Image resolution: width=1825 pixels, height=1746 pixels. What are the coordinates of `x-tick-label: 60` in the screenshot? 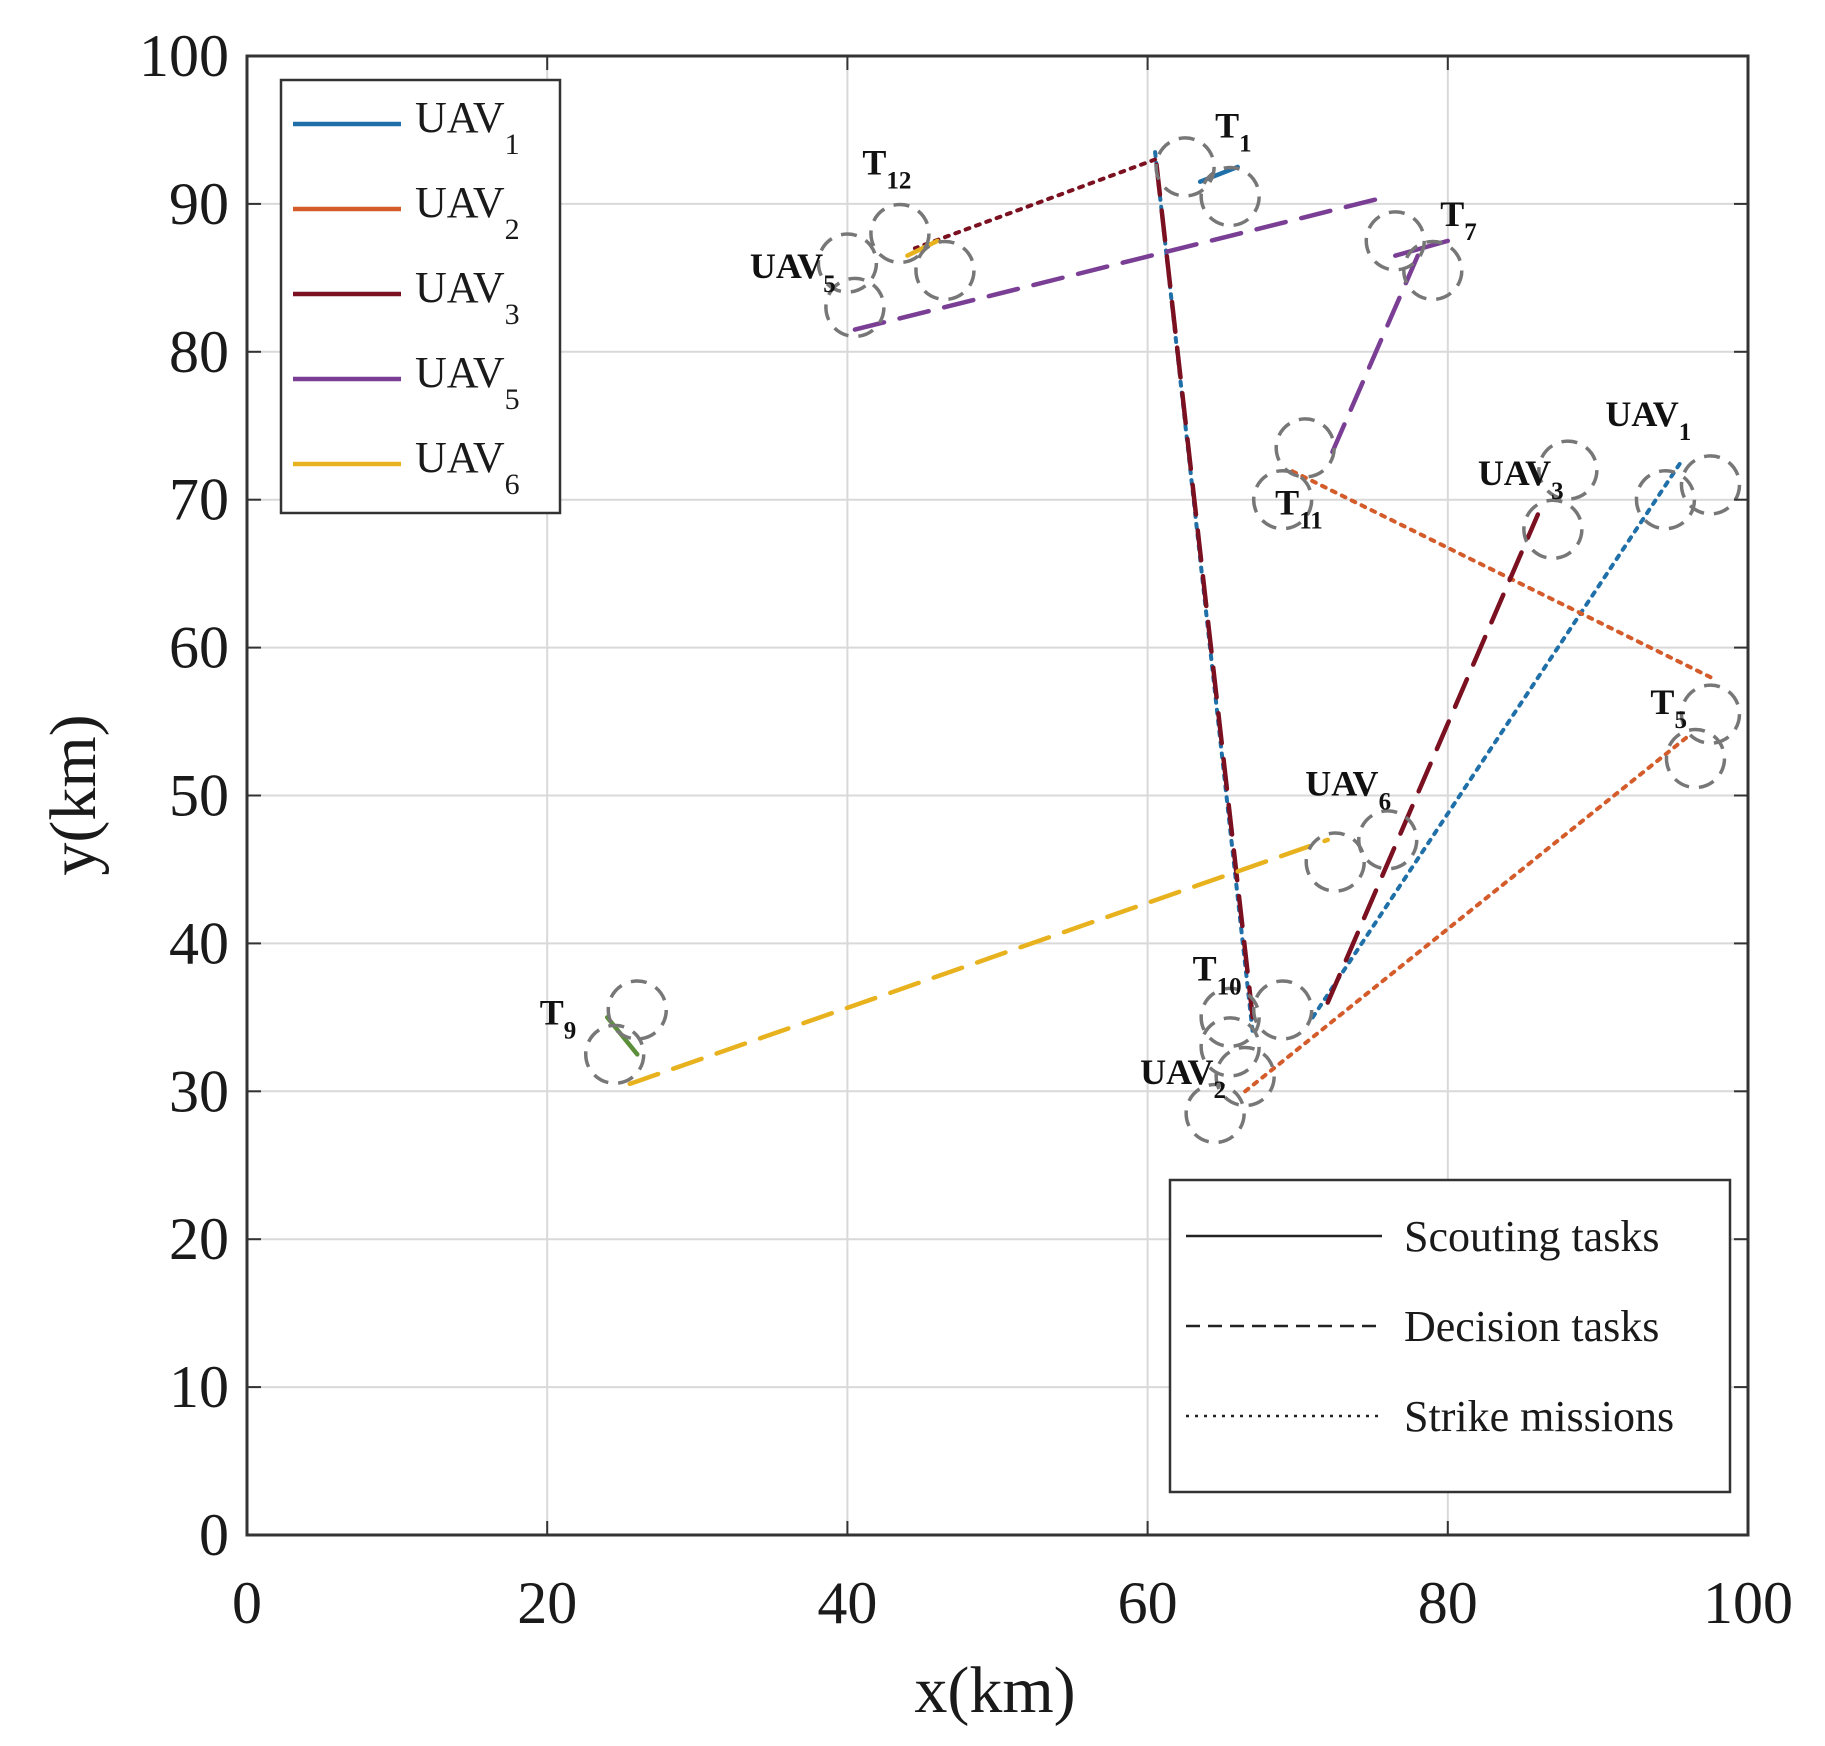 It's located at (1148, 1603).